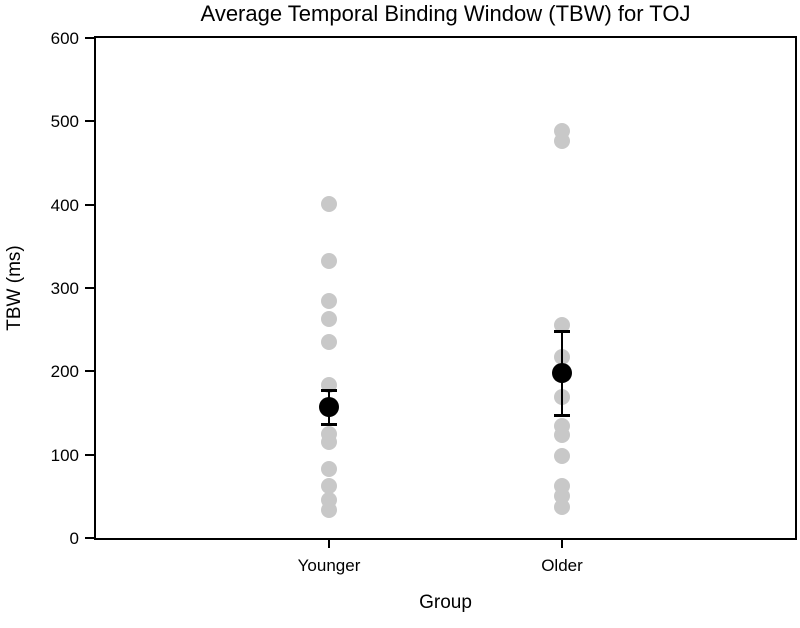  What do you see at coordinates (64, 455) in the screenshot?
I see `y-tick-label: 100` at bounding box center [64, 455].